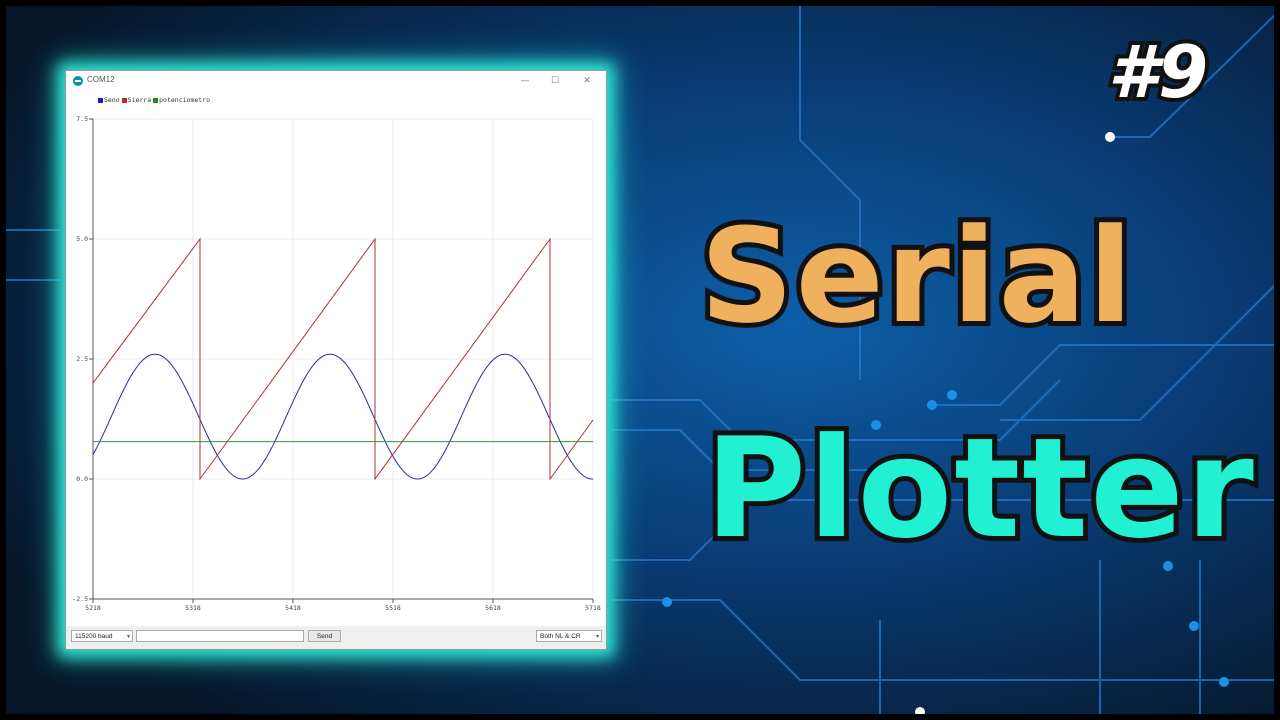  What do you see at coordinates (101, 79) in the screenshot?
I see `window-title: COM12` at bounding box center [101, 79].